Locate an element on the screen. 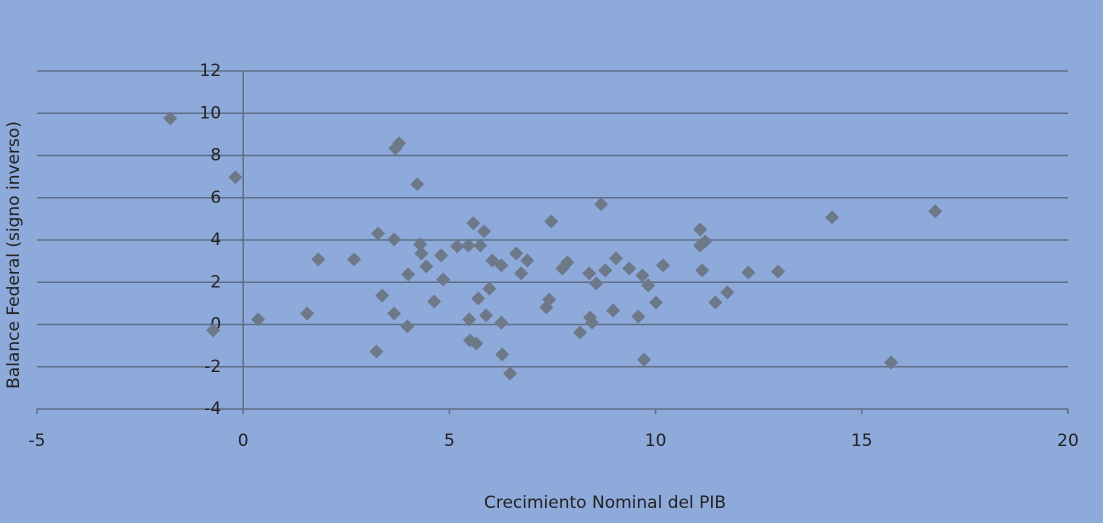  y-axis-title: Balance Federal (signo inverso) is located at coordinates (14, 255).